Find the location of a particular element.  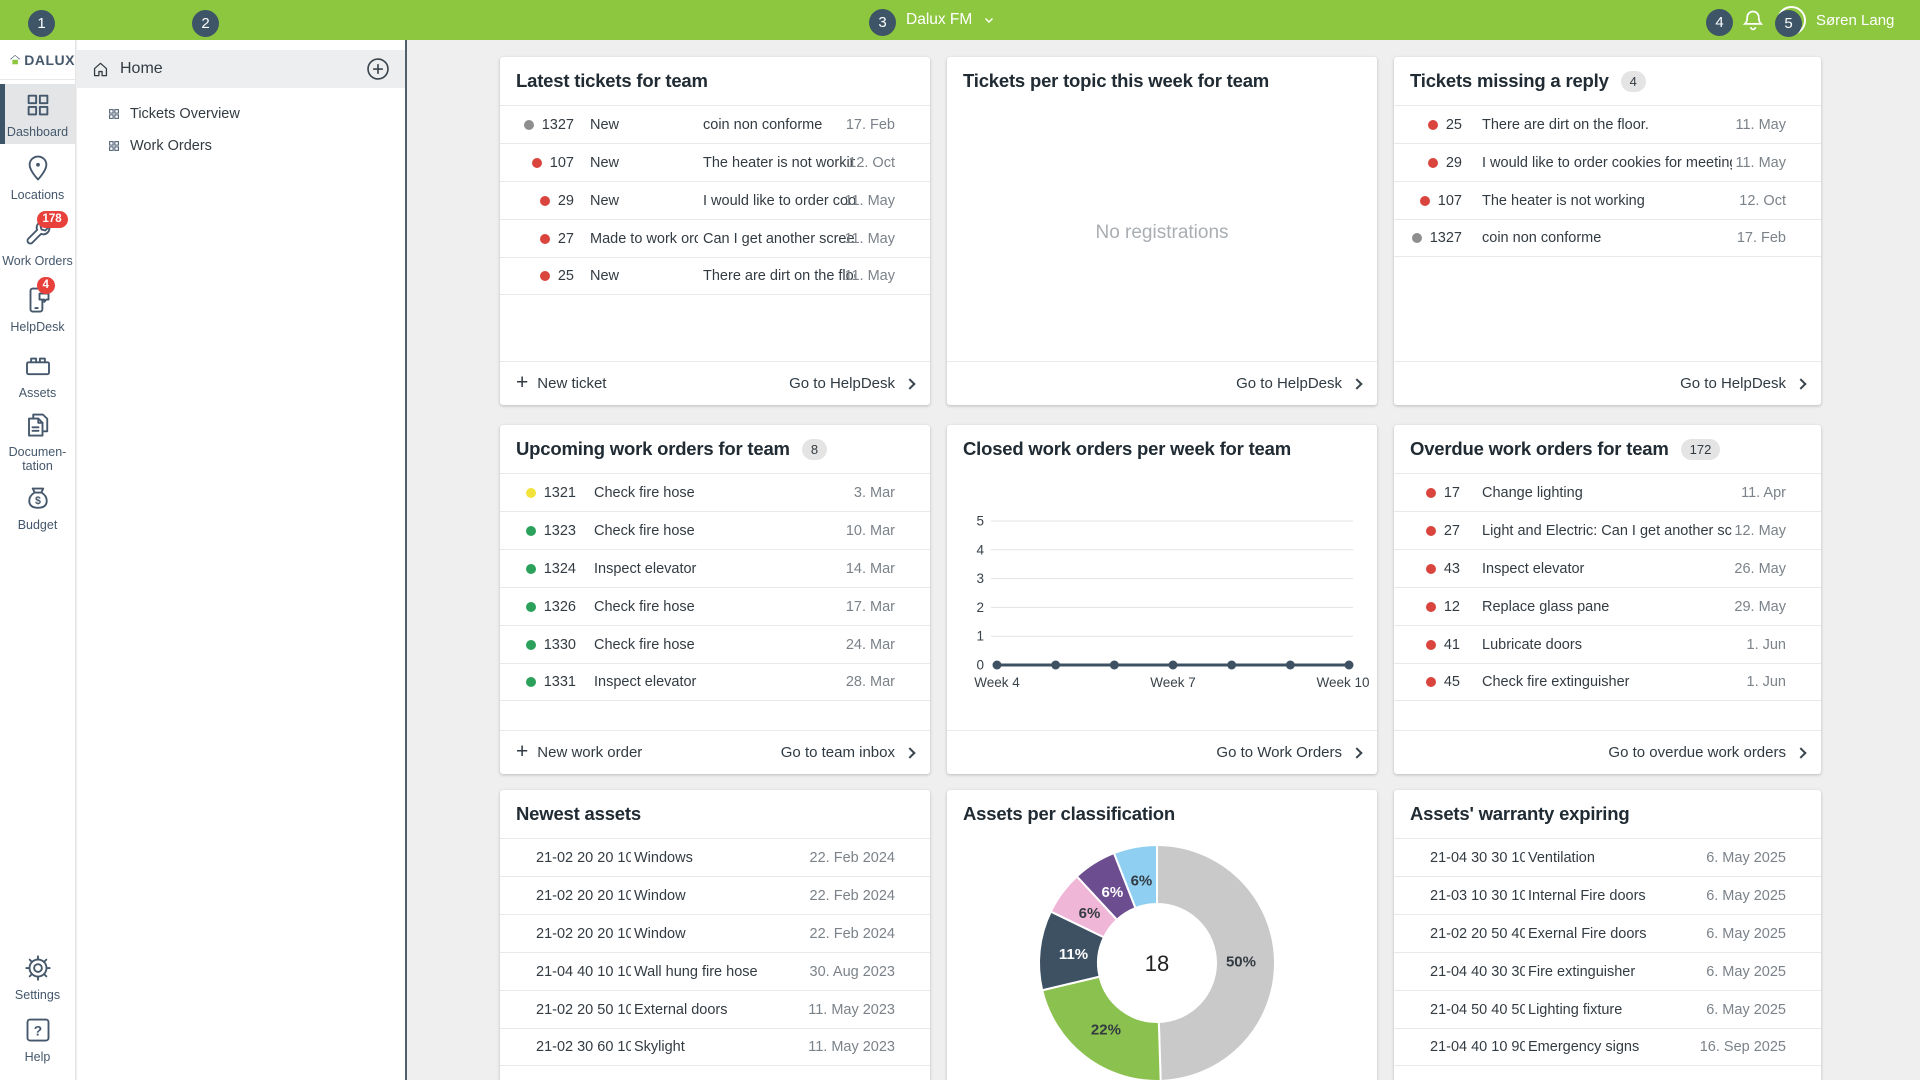

card-title: Latest tickets for team is located at coordinates (612, 80).